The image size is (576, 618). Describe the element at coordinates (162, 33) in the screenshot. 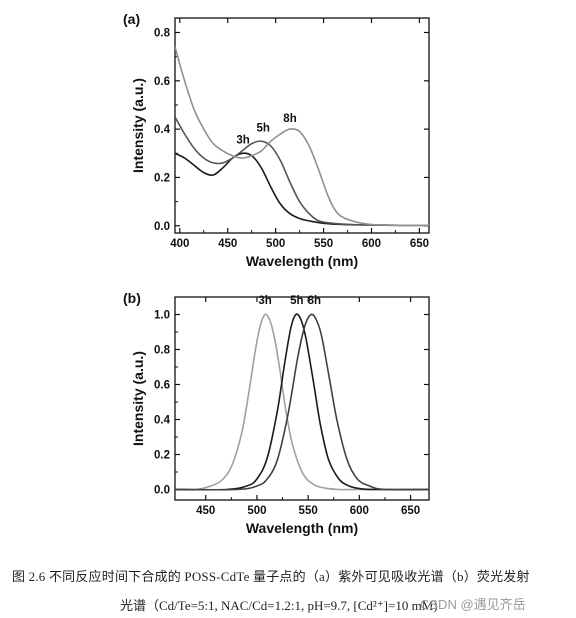

I see `panel-a-y-tick-label: 0.8` at that location.